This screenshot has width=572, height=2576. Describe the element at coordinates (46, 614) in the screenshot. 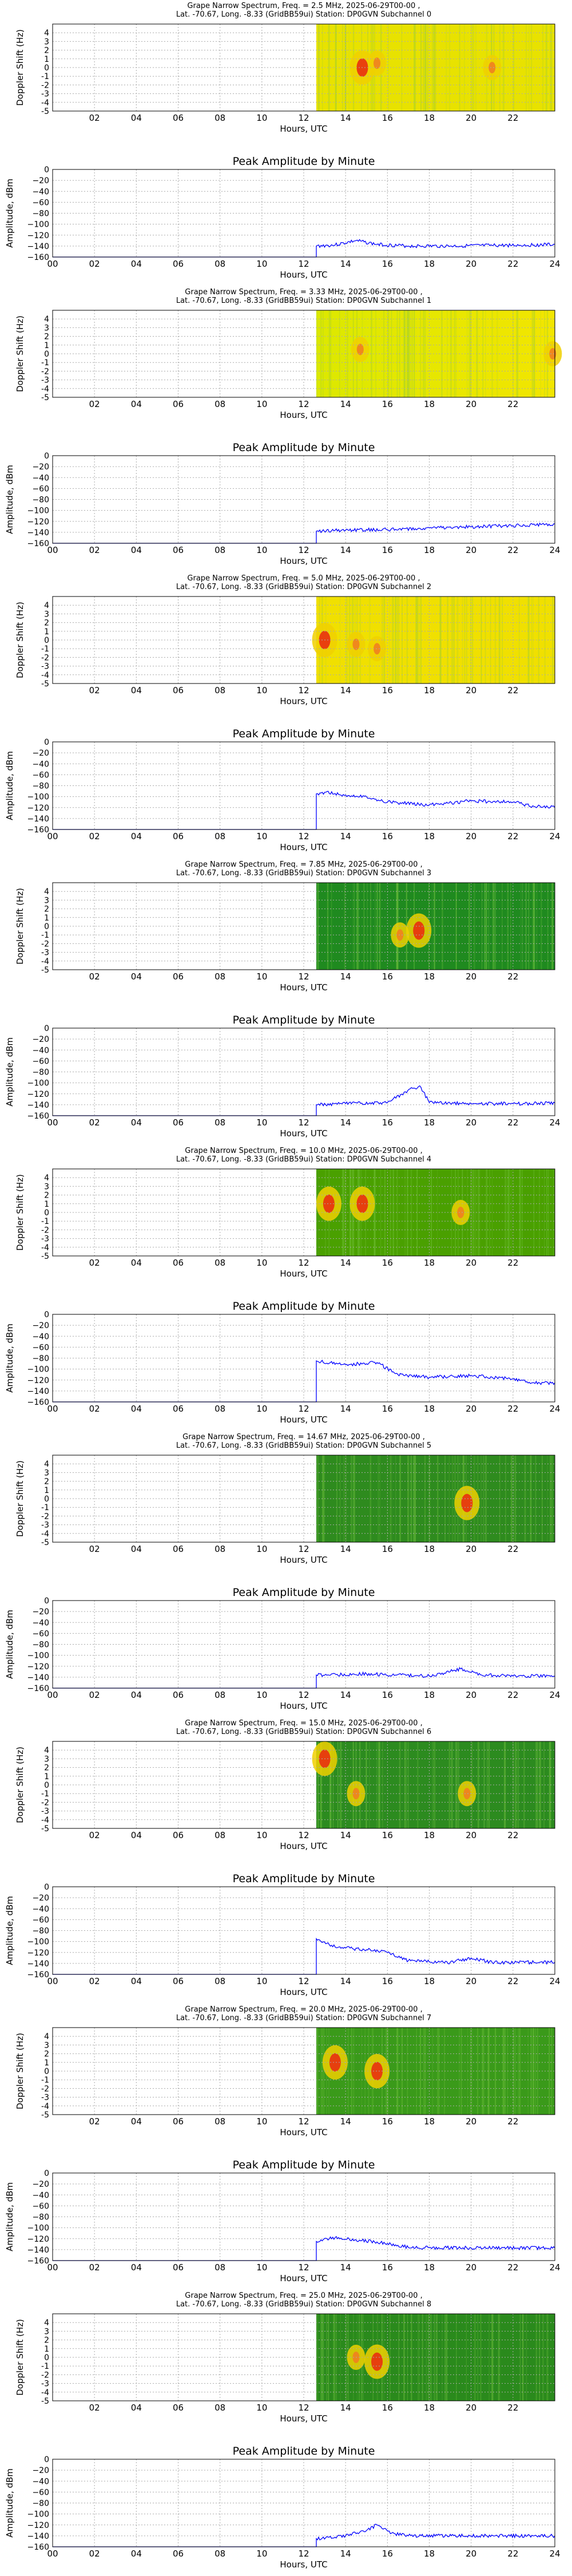

I see `spectrogram-ytick-label: 3` at that location.